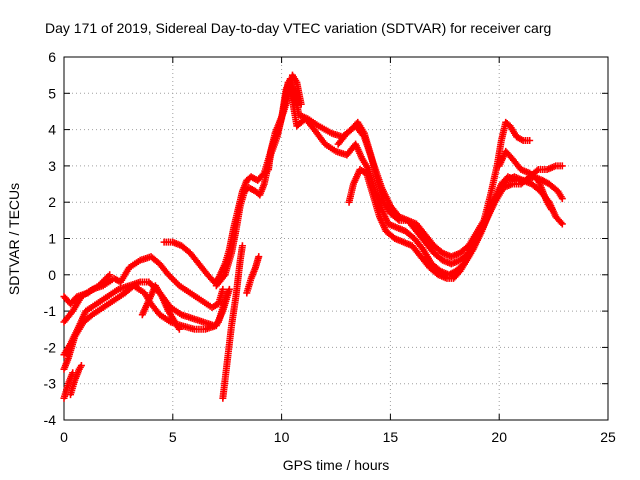  Describe the element at coordinates (50, 347) in the screenshot. I see `y-tick-label: -2` at that location.